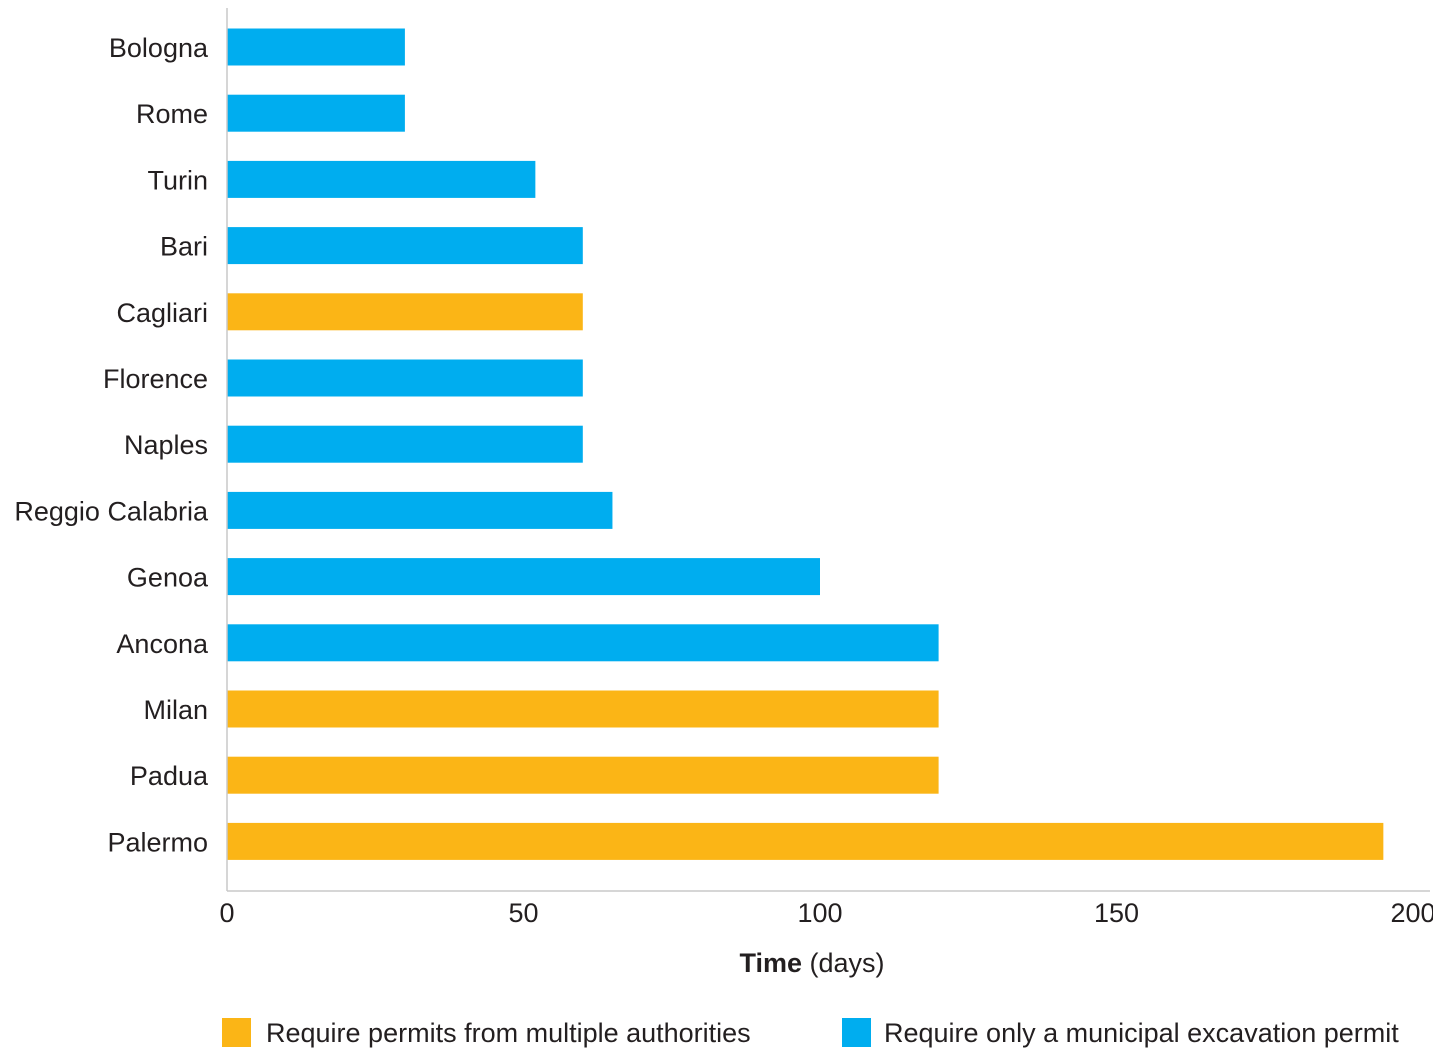 The width and height of the screenshot is (1433, 1056). I want to click on category-label-ancona: Ancona, so click(162, 644).